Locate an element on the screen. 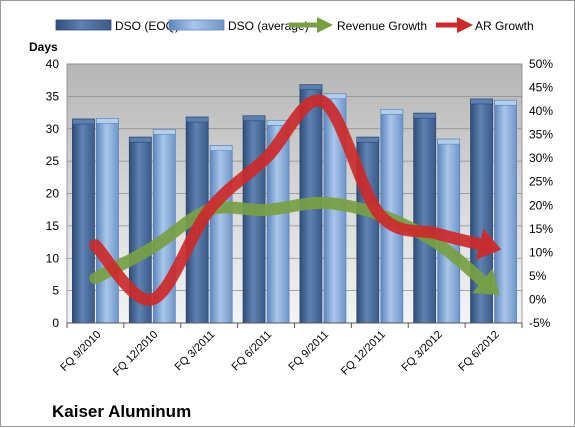 Image resolution: width=575 pixels, height=428 pixels. y-tick-label-35: 35 is located at coordinates (53, 96).